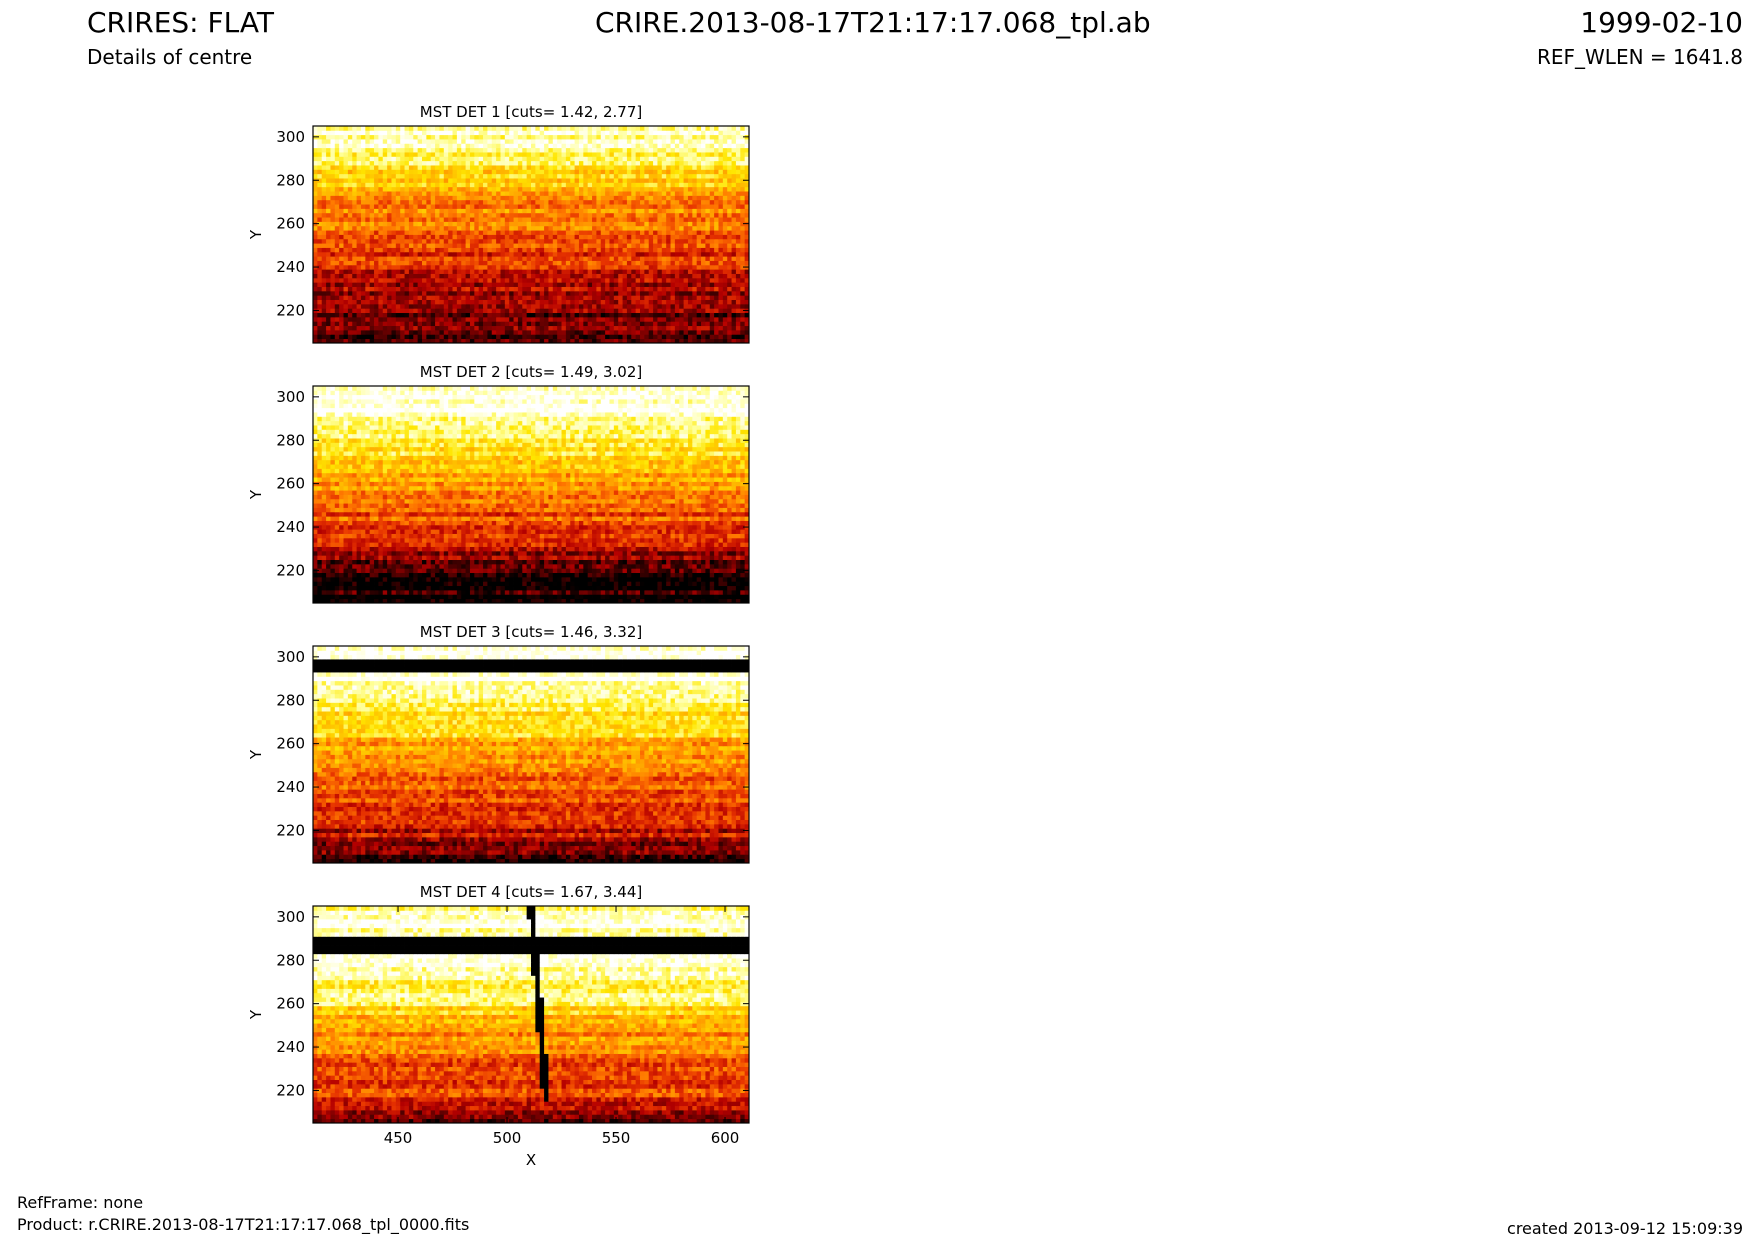 Image resolution: width=1755 pixels, height=1245 pixels. Describe the element at coordinates (531, 892) in the screenshot. I see `plot-title: MST DET 4 [cuts= 1.67, 3.44]` at that location.